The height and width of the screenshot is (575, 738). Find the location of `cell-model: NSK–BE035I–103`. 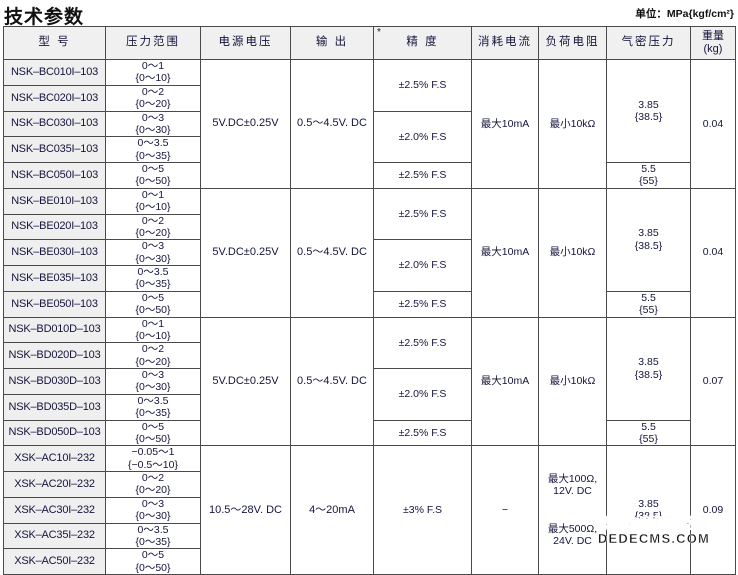

cell-model: NSK–BE035I–103 is located at coordinates (54, 278).